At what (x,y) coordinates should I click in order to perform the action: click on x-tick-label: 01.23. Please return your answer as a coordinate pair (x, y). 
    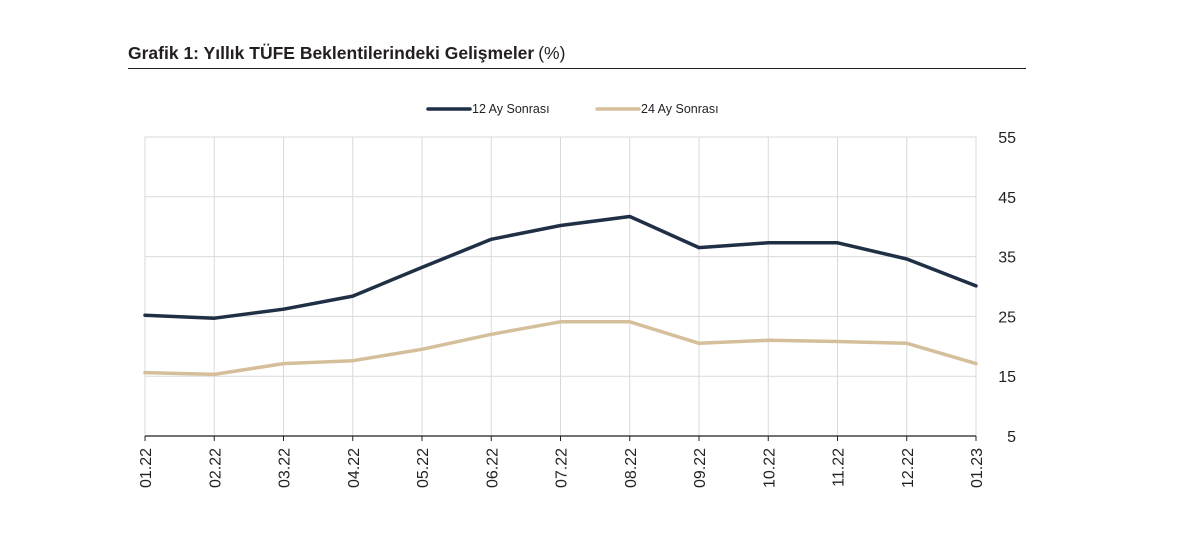
    Looking at the image, I should click on (977, 468).